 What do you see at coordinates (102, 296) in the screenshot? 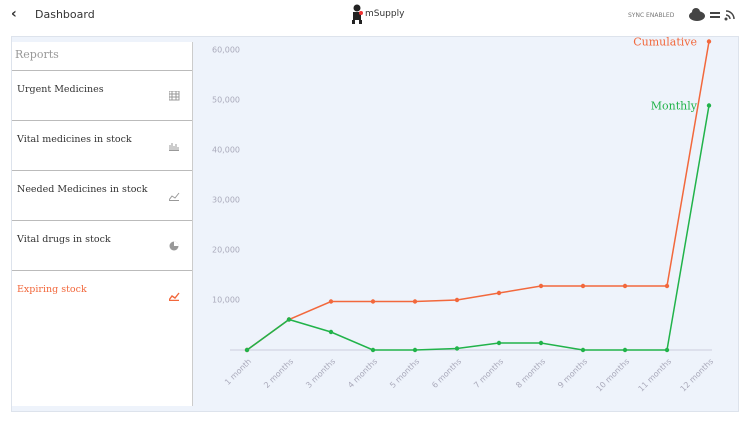
I see `report-item: Expiring stock` at bounding box center [102, 296].